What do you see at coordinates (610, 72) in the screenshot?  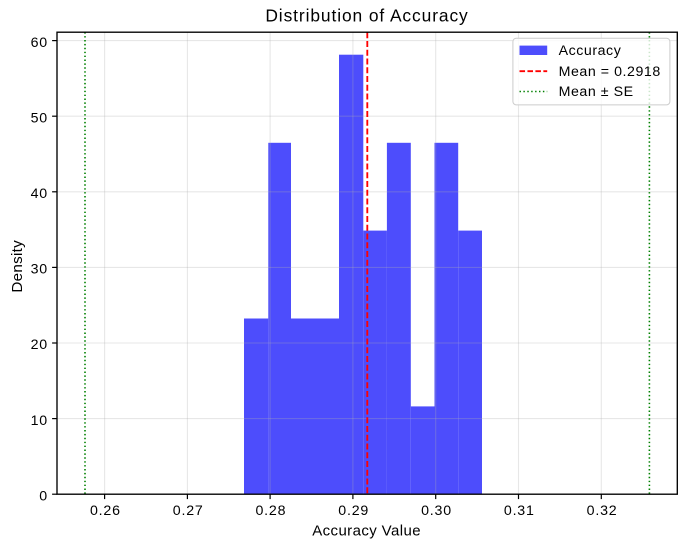 I see `svg-text: Mean = 0.2918` at bounding box center [610, 72].